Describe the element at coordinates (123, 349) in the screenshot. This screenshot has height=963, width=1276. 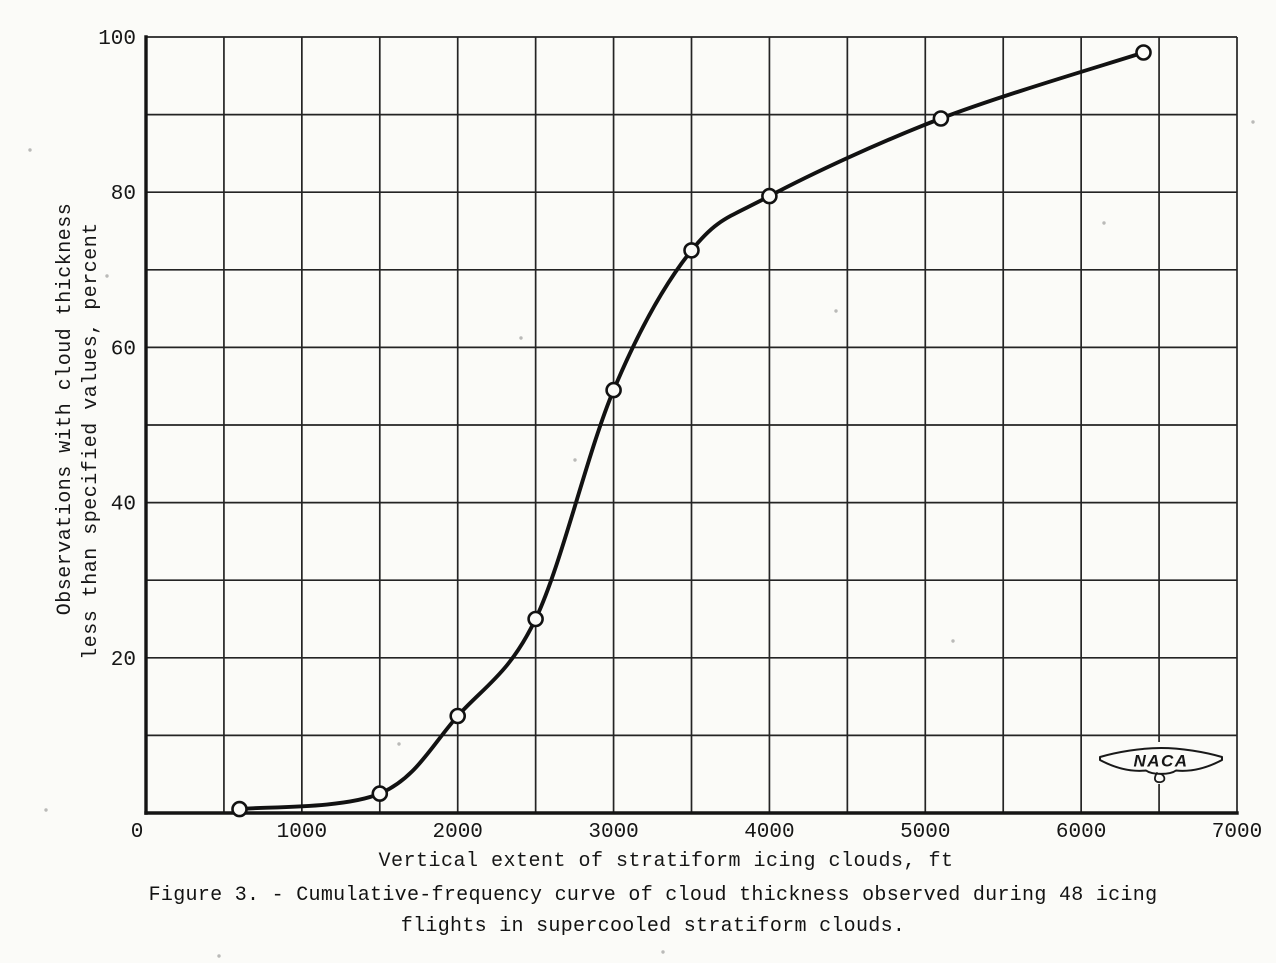
I see `y-tick-label: 60` at that location.